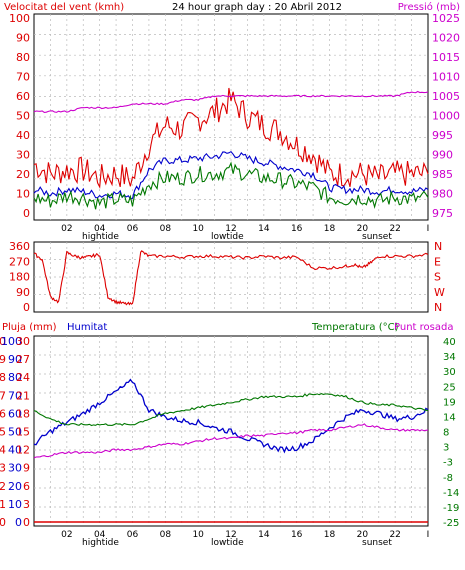 The image size is (465, 570). I want to click on axis-tick-label: 1025, so click(446, 18).